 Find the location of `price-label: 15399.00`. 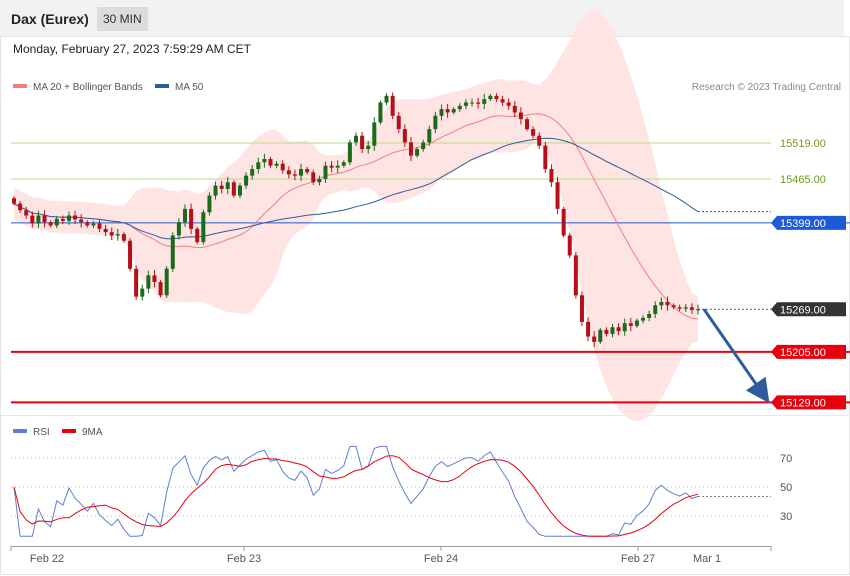

price-label: 15399.00 is located at coordinates (808, 222).